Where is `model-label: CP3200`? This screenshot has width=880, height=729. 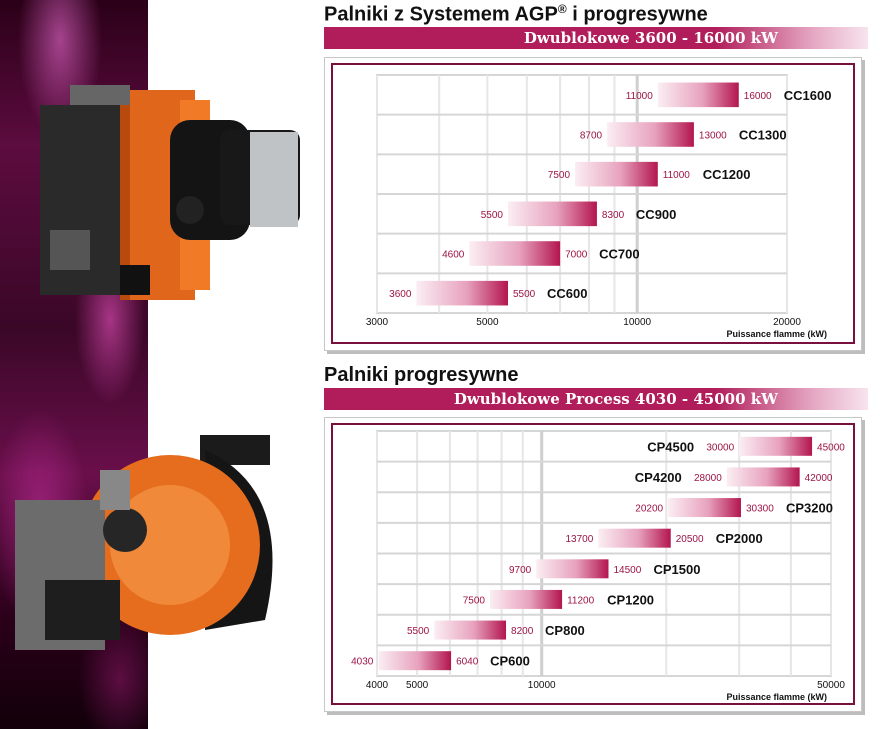
model-label: CP3200 is located at coordinates (809, 508).